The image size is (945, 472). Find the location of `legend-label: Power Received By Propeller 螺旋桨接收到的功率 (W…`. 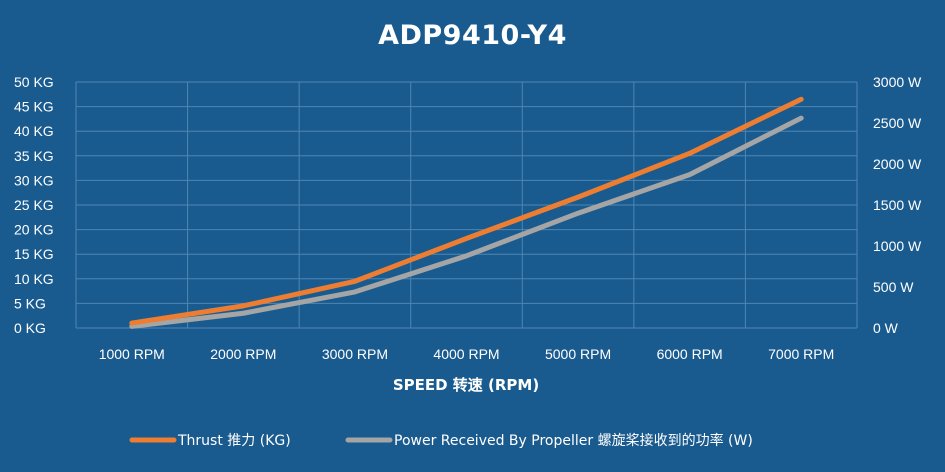

legend-label: Power Received By Propeller 螺旋桨接收到的功率 (W… is located at coordinates (573, 440).